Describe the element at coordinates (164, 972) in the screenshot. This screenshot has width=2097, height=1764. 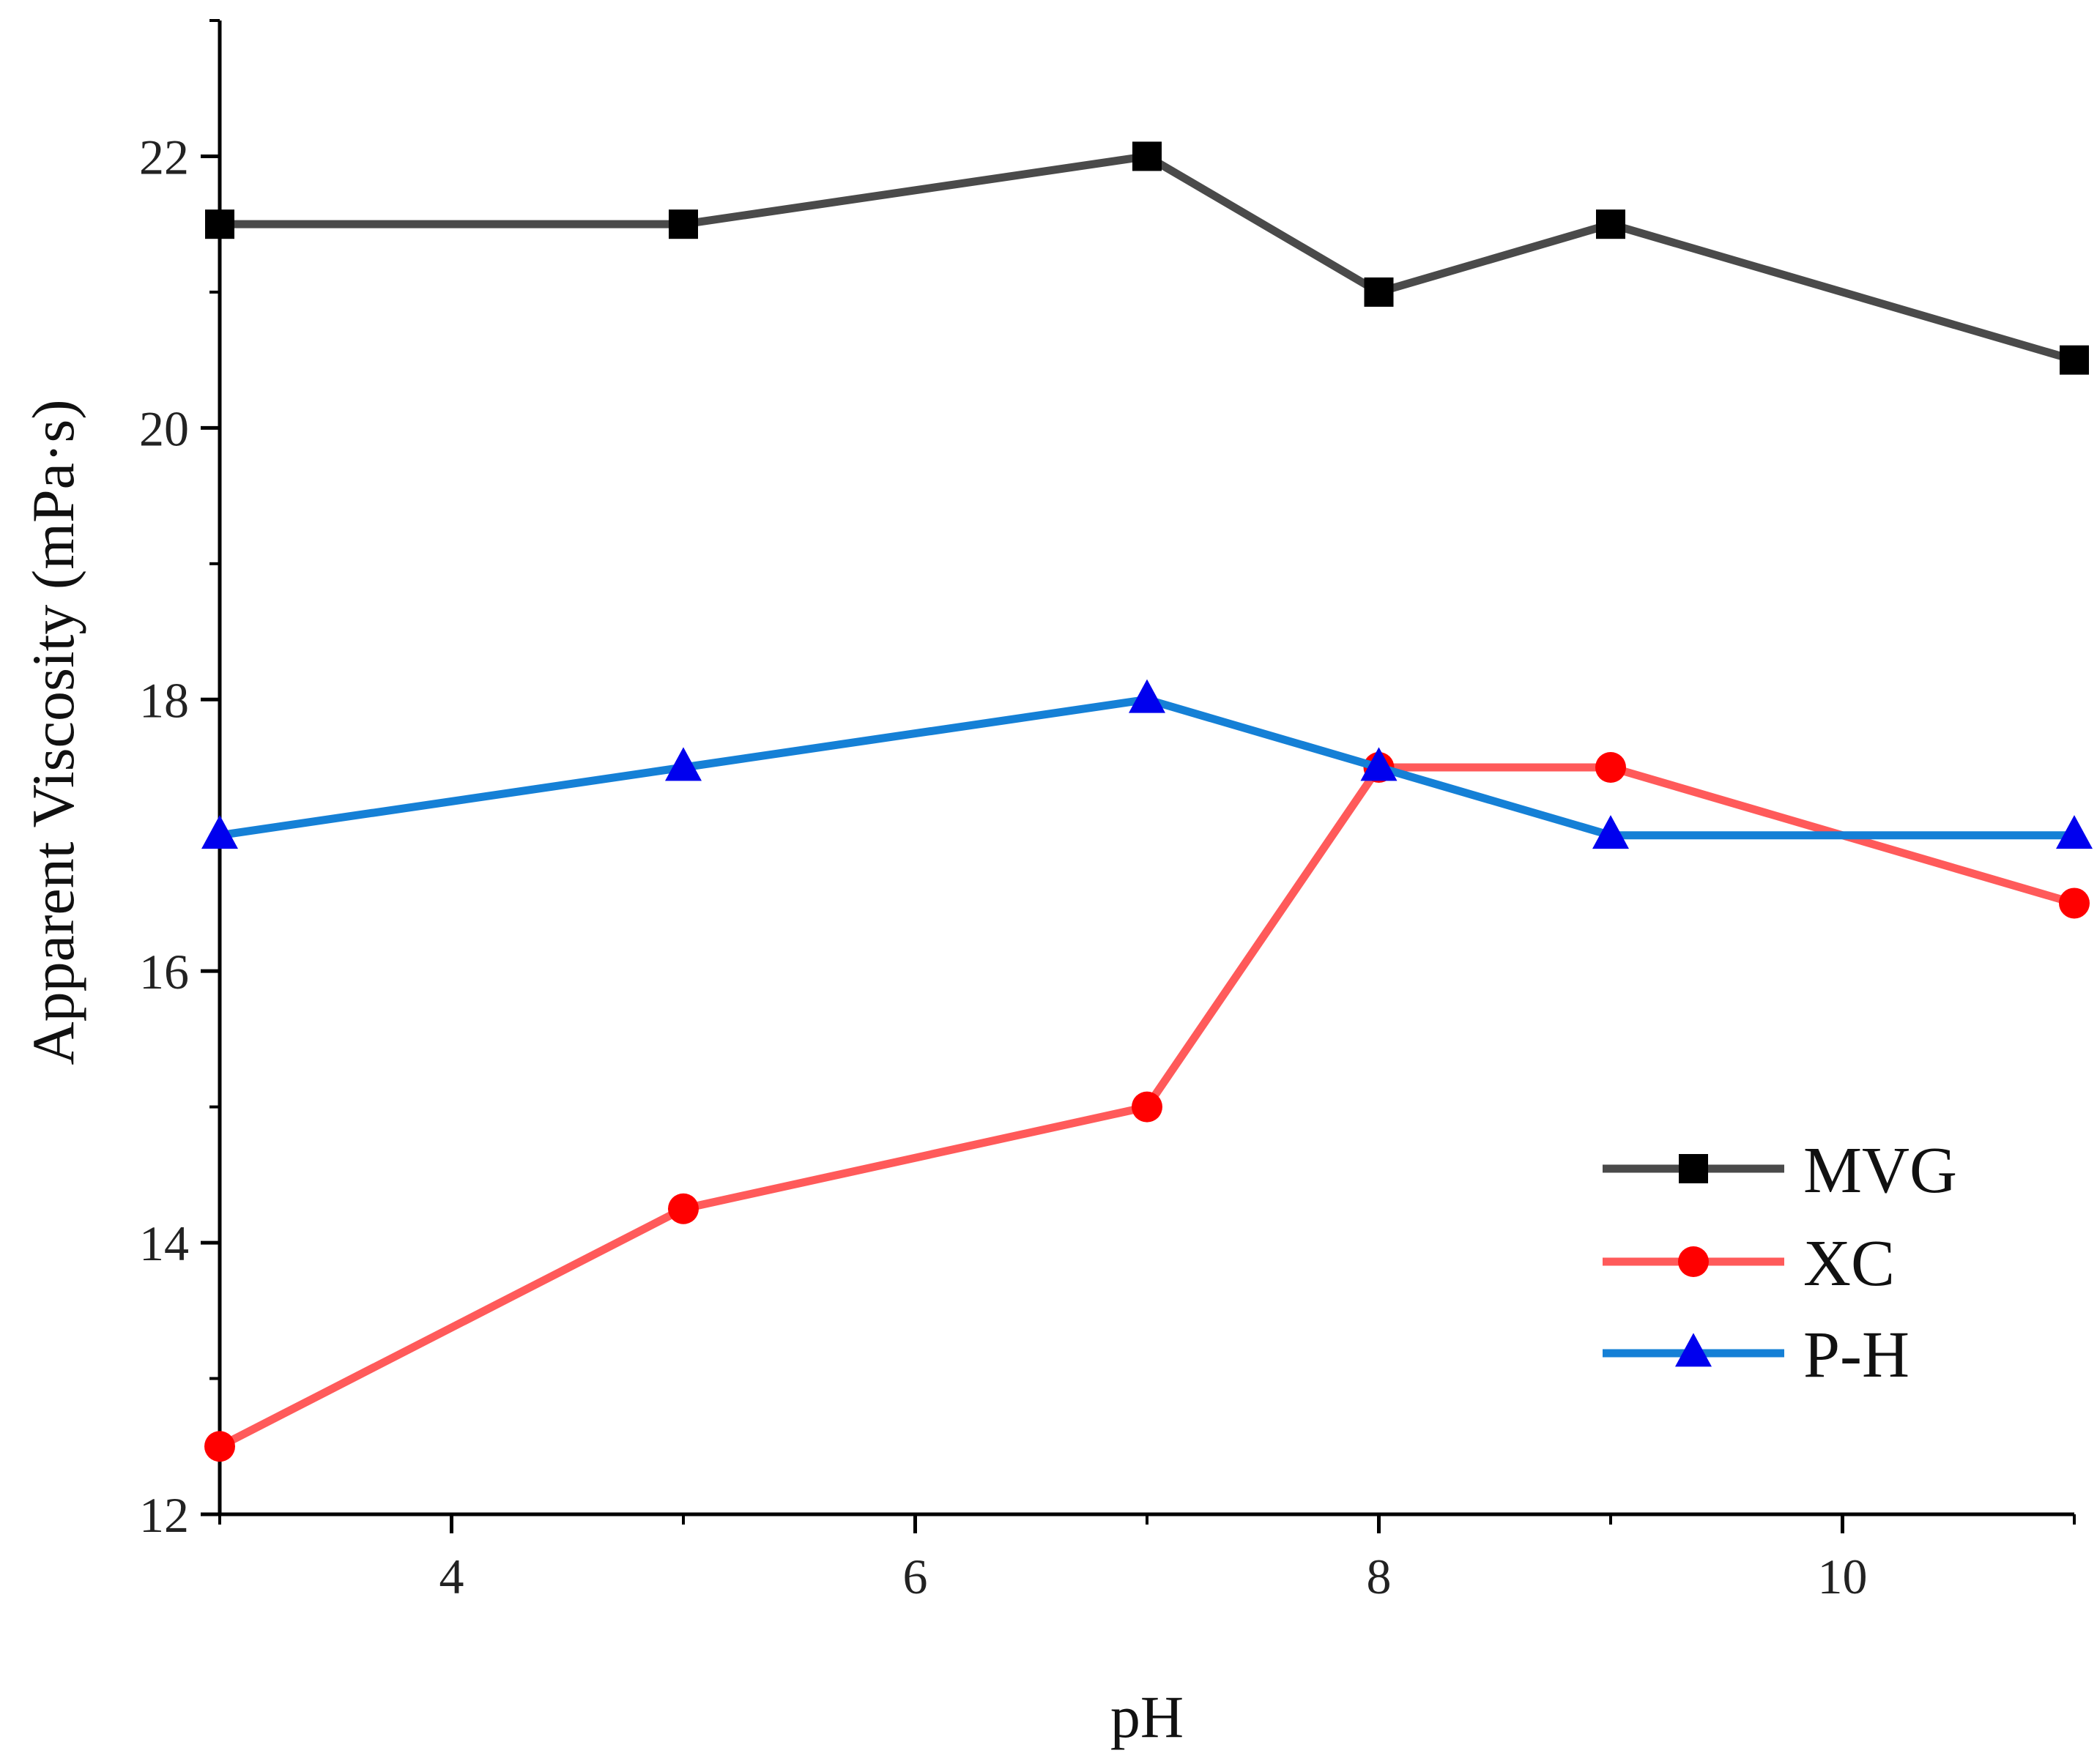
I see `y-tick-label: 16` at that location.